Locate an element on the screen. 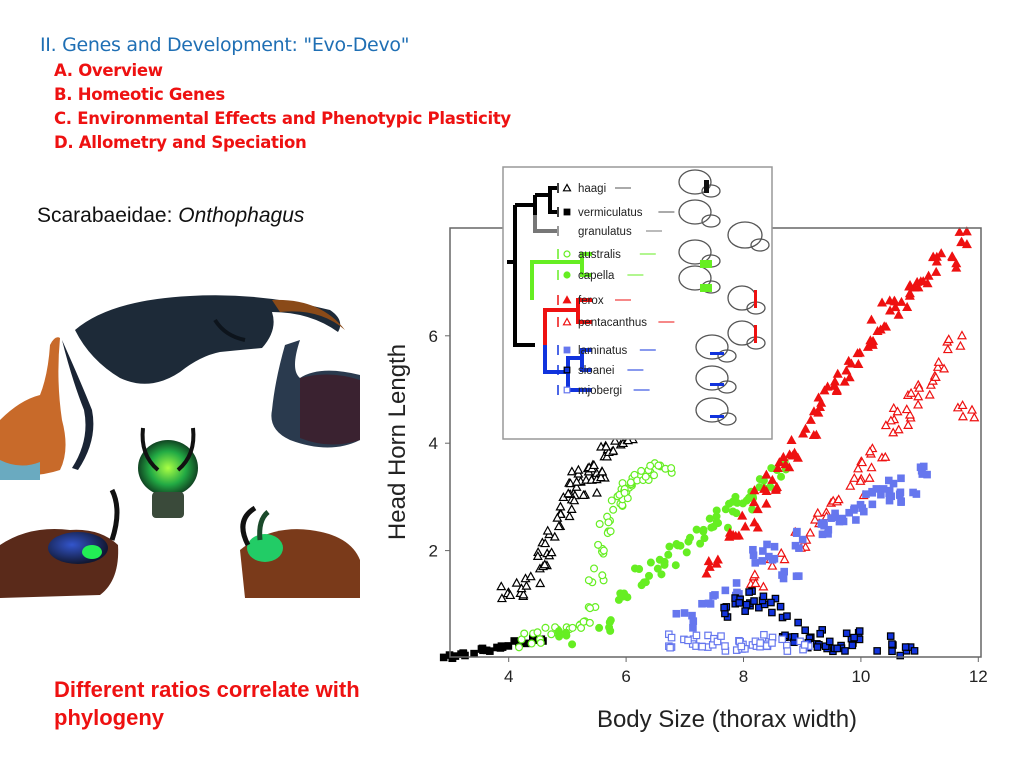 This screenshot has width=1024, height=768. horn-fills is located at coordinates (728, 299).